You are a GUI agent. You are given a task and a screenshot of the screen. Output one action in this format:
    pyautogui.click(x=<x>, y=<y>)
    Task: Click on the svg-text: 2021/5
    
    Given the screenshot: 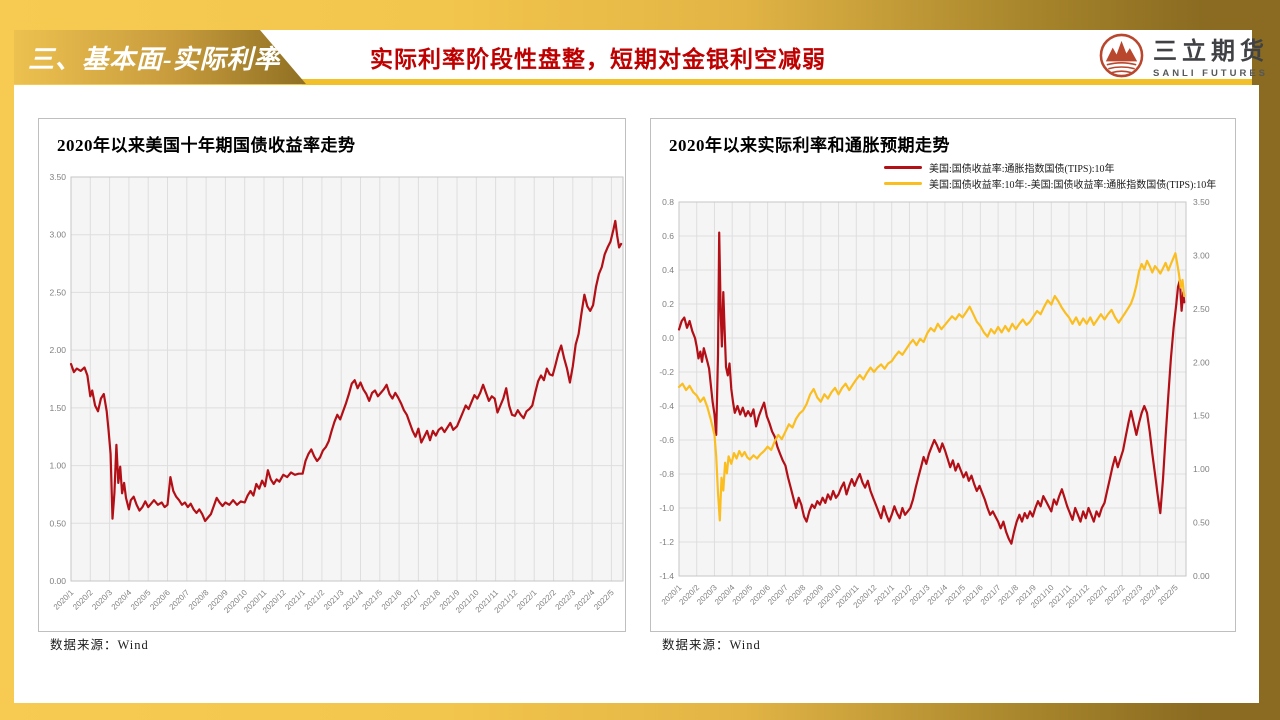 What is the action you would take?
    pyautogui.click(x=373, y=600)
    